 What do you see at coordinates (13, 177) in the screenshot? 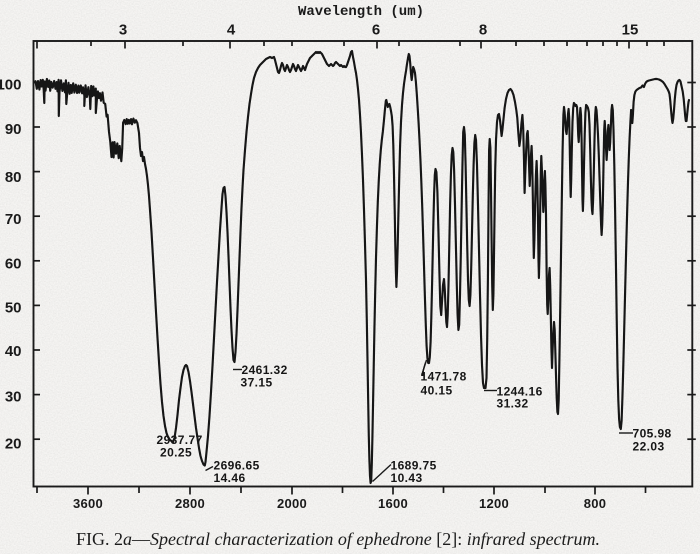
I see `svg-text: 80` at bounding box center [13, 177].